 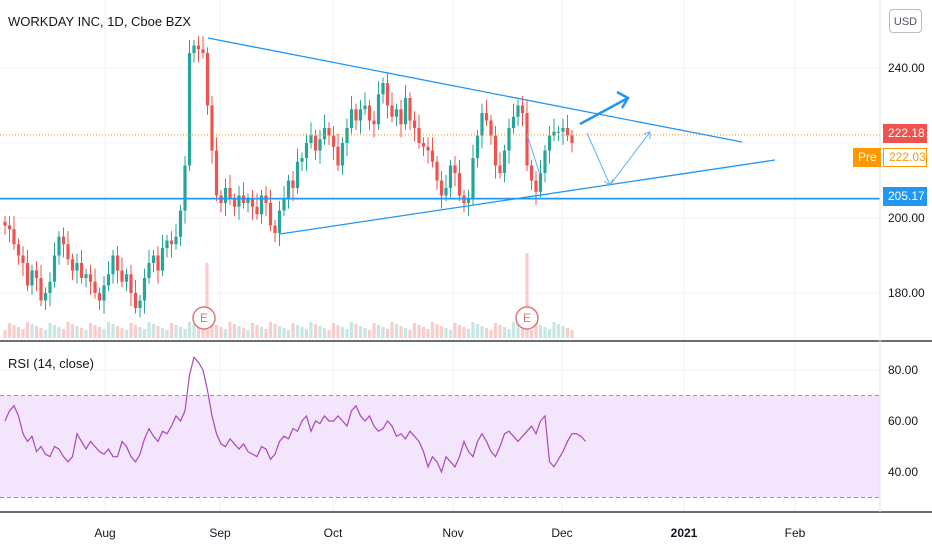 What do you see at coordinates (623, 99) in the screenshot?
I see `breakout-arrowhead` at bounding box center [623, 99].